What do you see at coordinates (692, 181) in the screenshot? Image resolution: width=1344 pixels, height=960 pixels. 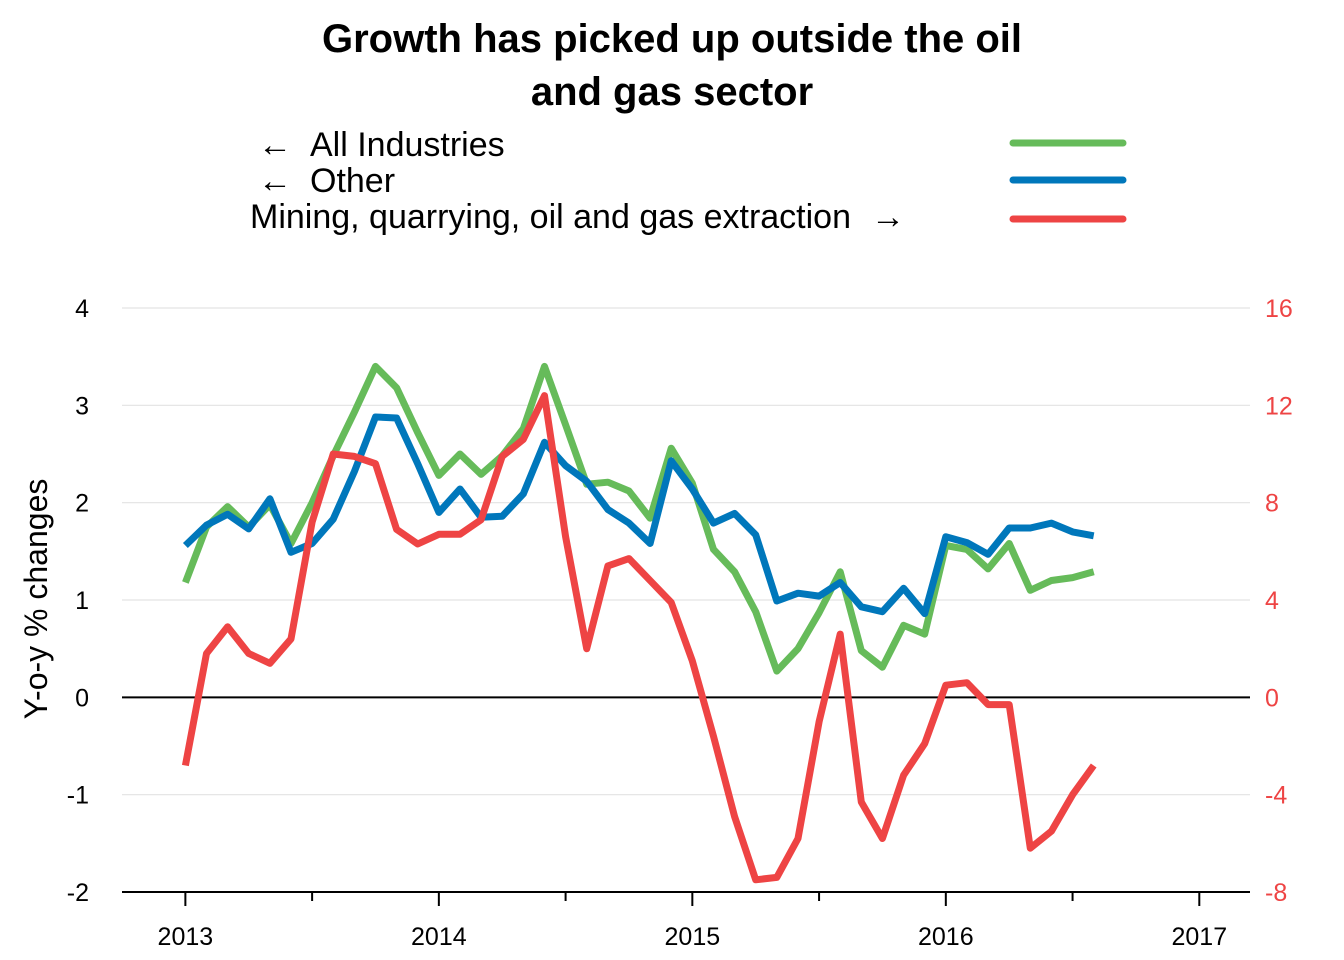 I see `legend-entry-other: ← Other` at bounding box center [692, 181].